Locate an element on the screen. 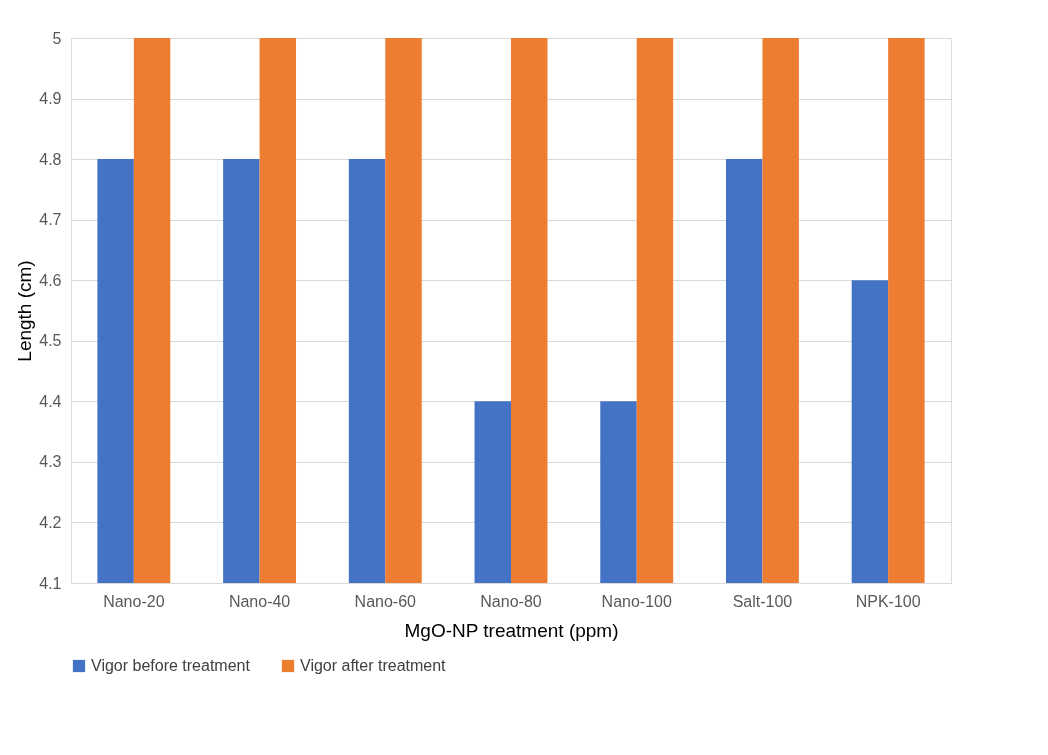 The image size is (1048, 755). x-tick-label: Nano-40 is located at coordinates (259, 601).